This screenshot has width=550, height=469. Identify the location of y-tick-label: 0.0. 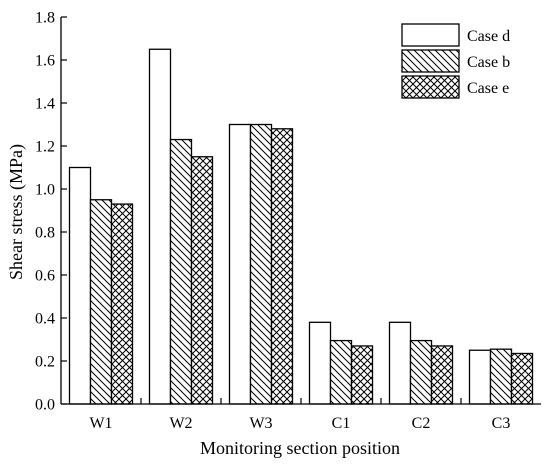
(45, 405).